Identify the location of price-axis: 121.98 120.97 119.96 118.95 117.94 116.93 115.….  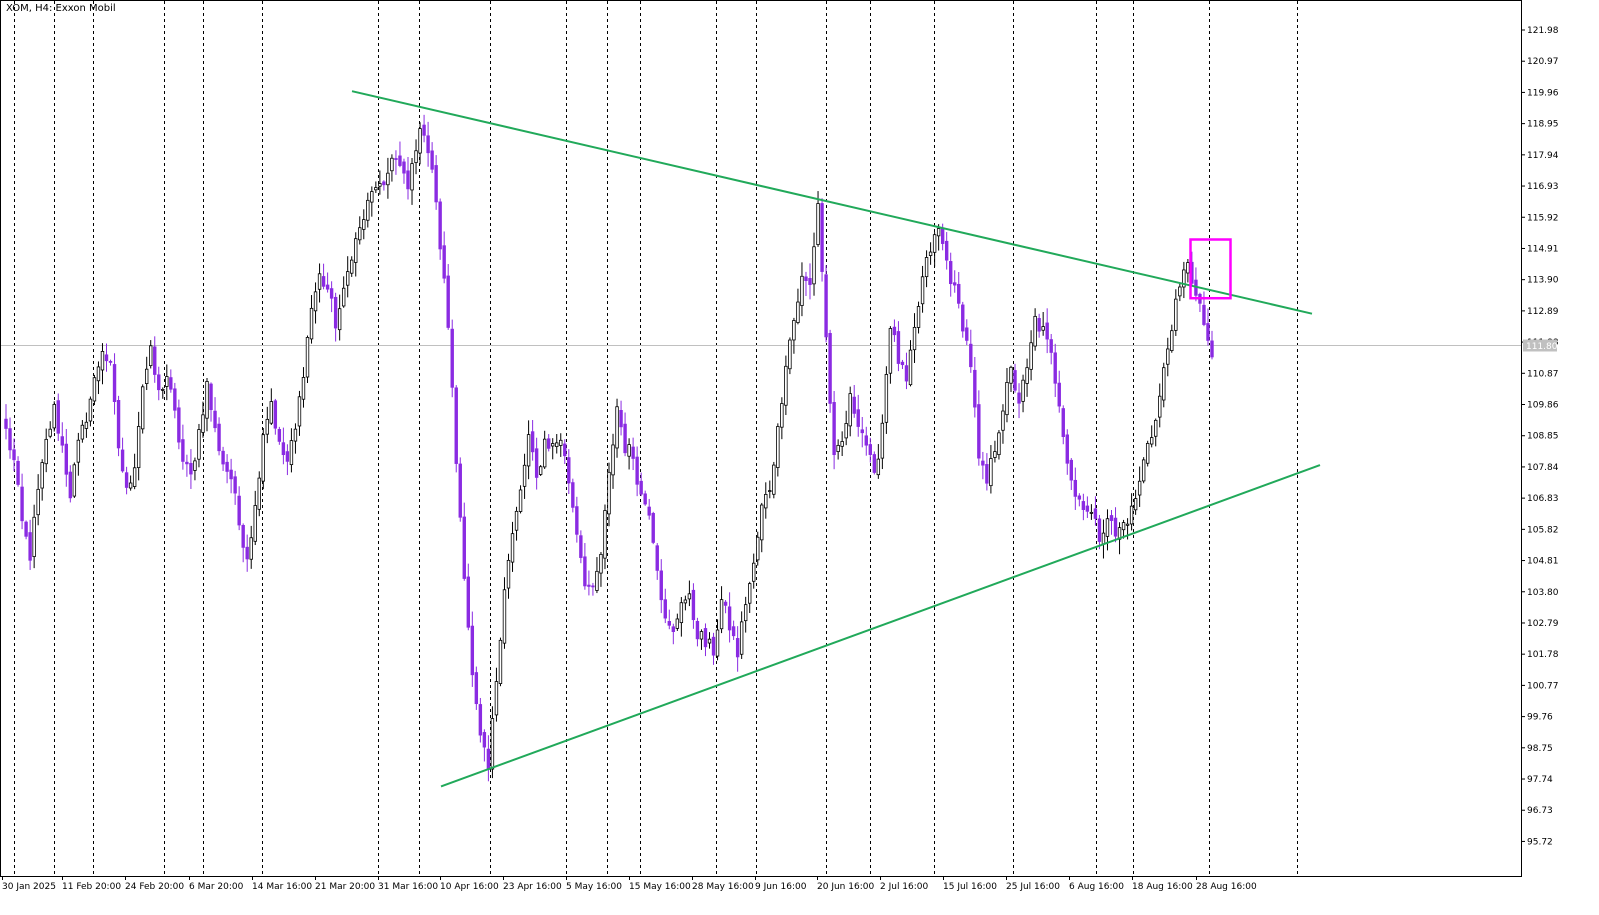
(1540, 436).